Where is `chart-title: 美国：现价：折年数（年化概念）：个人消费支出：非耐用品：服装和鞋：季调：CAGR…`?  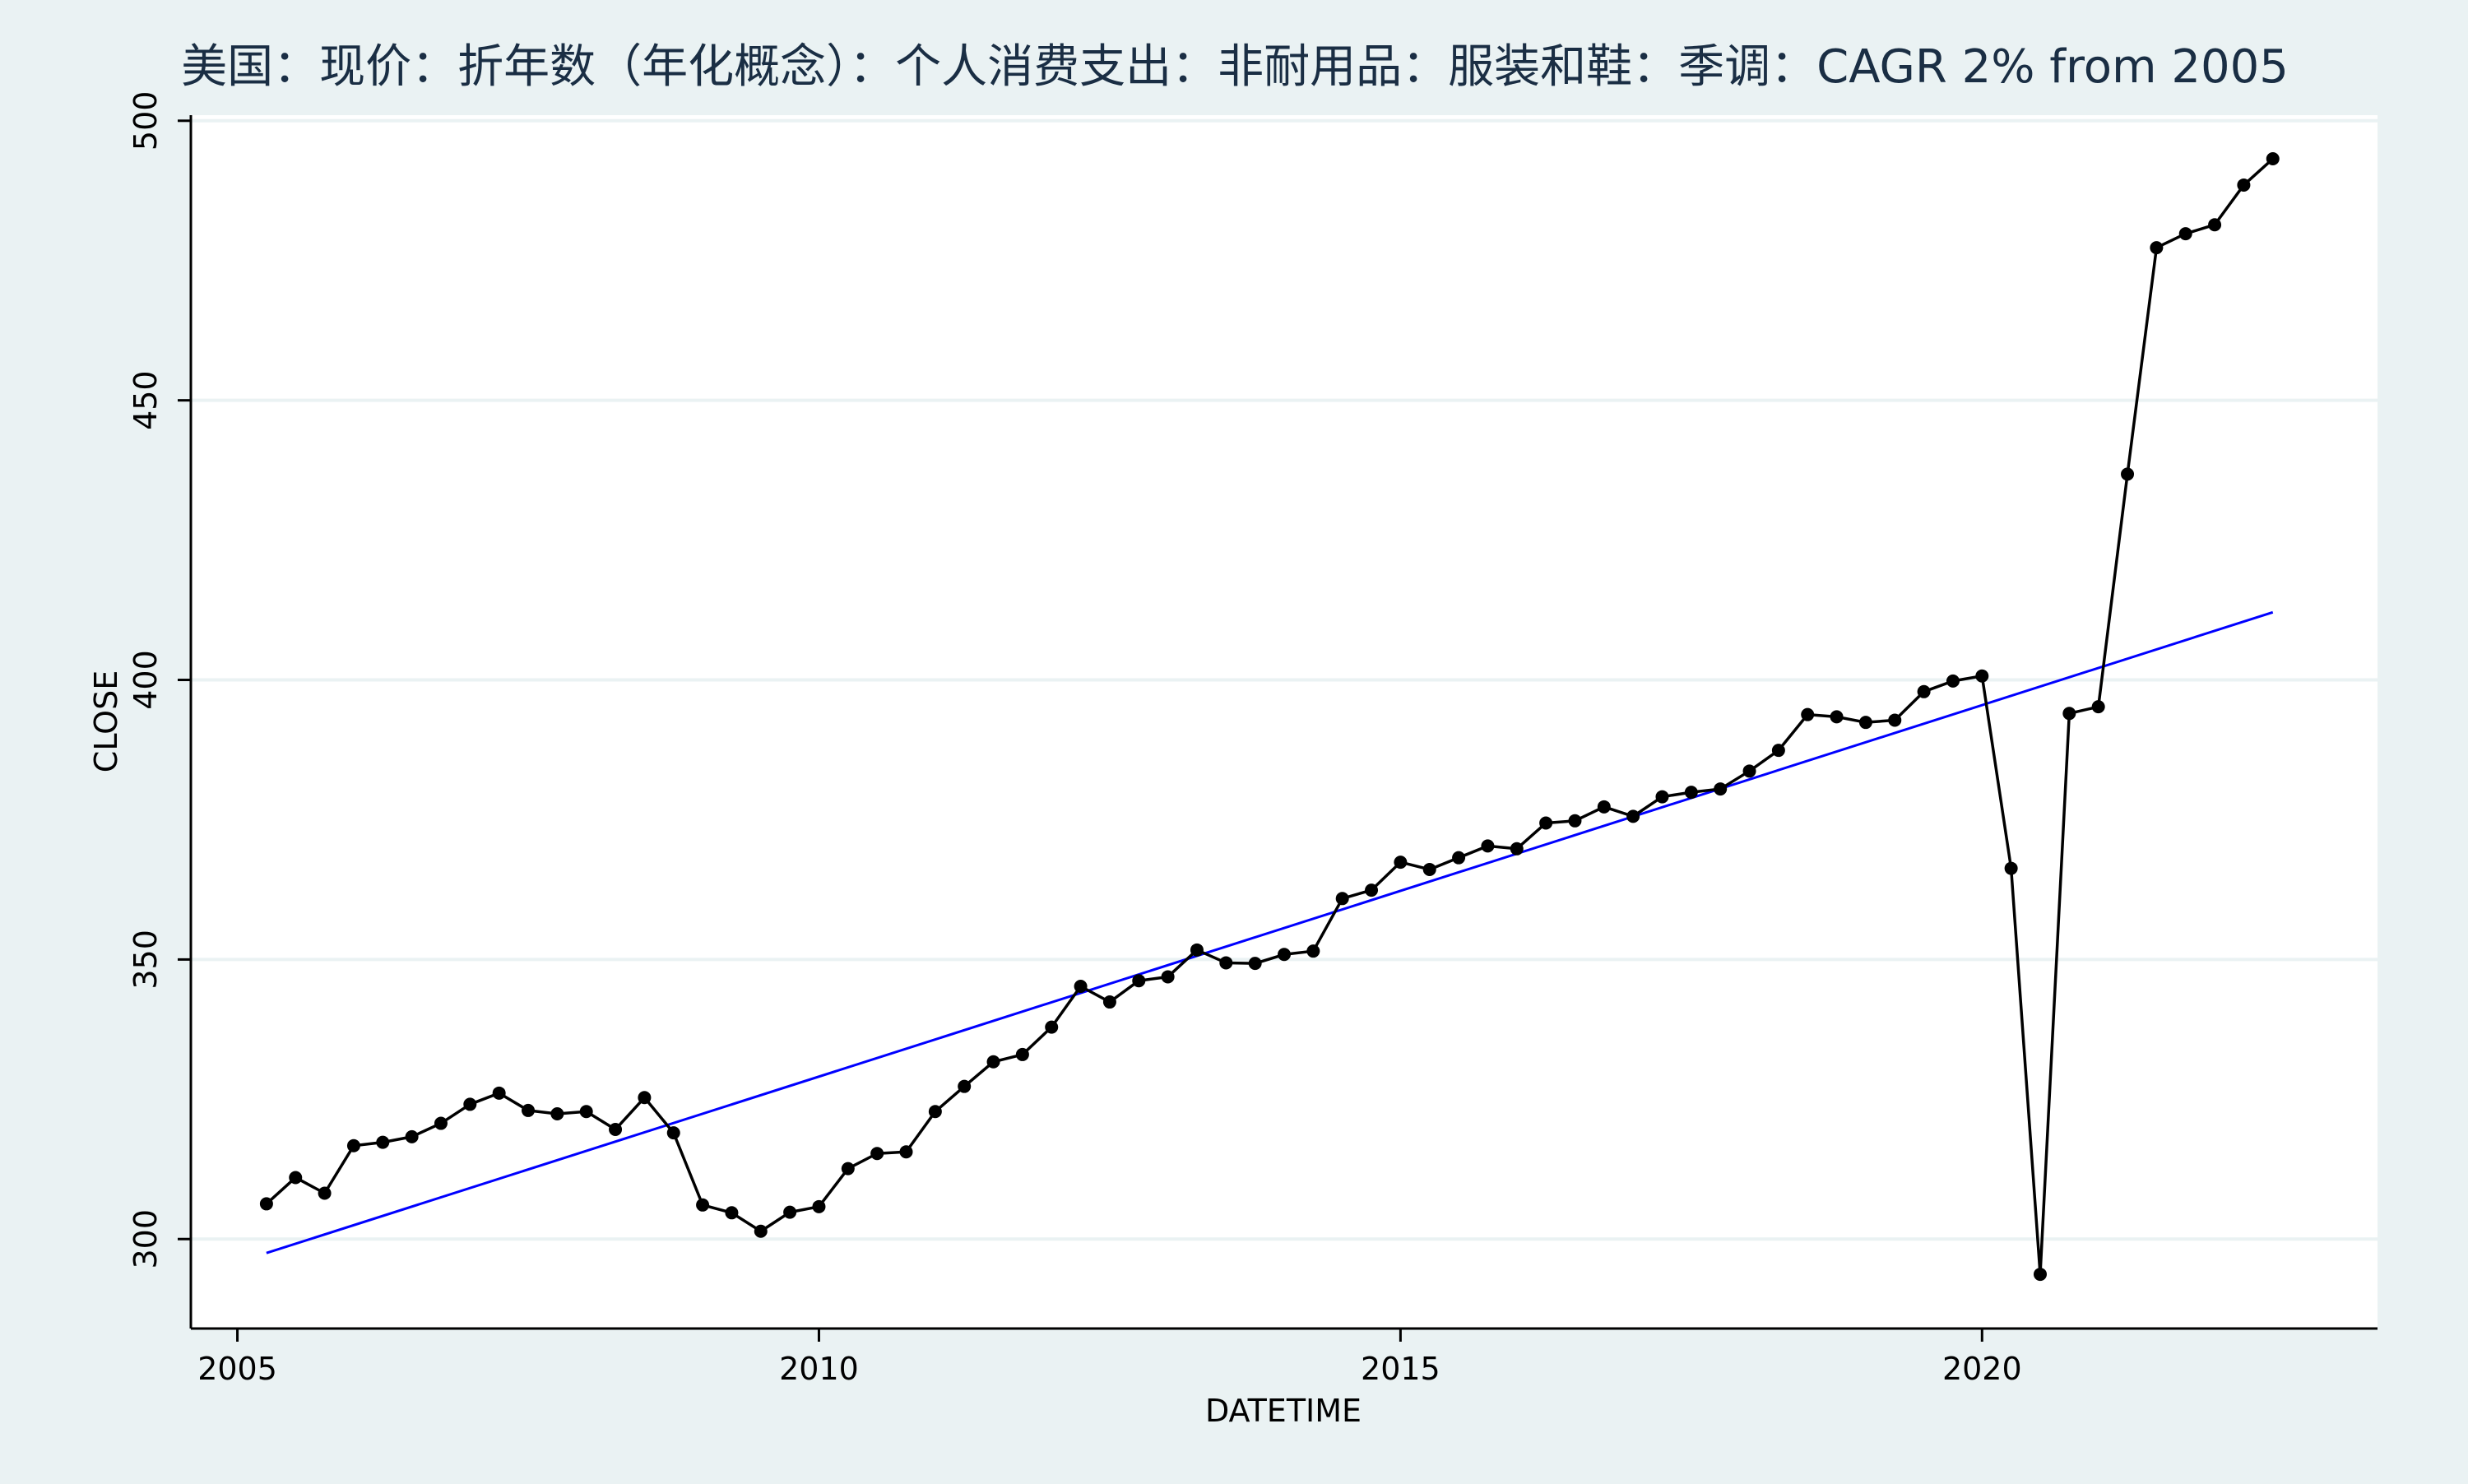 chart-title: 美国：现价：折年数（年化概念）：个人消费支出：非耐用品：服装和鞋：季调：CAGR… is located at coordinates (1235, 67).